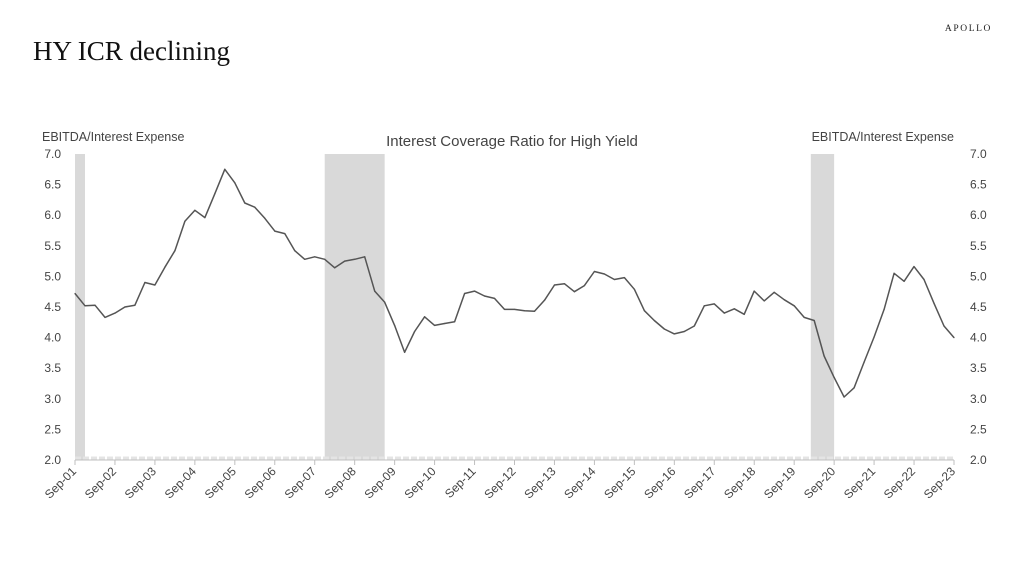 The image size is (1024, 576). I want to click on y-tick-label-right: 2.0, so click(978, 460).